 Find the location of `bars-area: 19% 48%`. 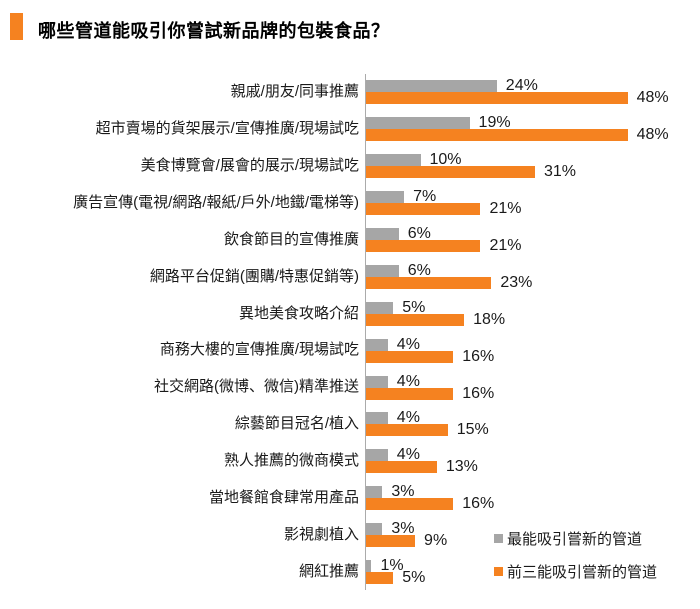

bars-area: 19% 48% is located at coordinates (532, 129).